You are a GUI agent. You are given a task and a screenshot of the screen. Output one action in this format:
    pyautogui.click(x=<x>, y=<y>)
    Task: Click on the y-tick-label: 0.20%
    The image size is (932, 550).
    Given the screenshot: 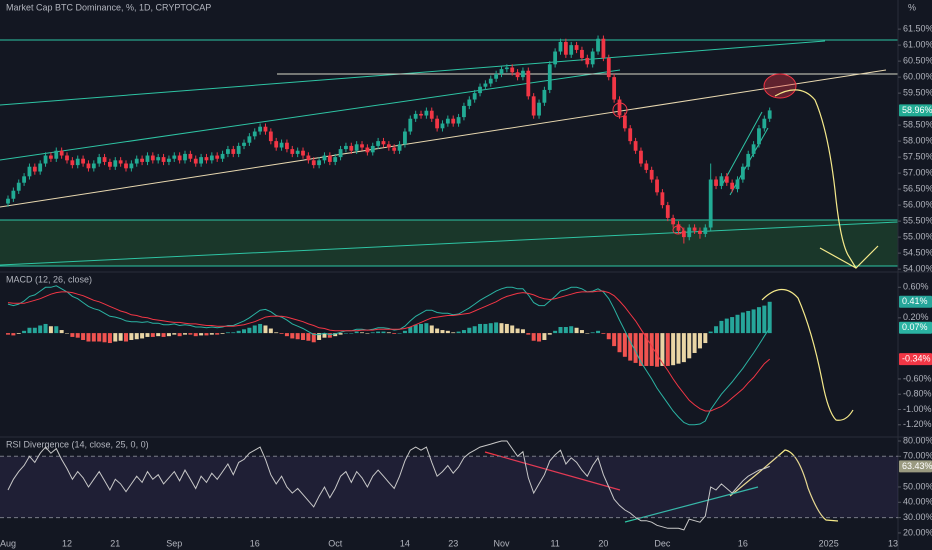 What is the action you would take?
    pyautogui.click(x=916, y=317)
    